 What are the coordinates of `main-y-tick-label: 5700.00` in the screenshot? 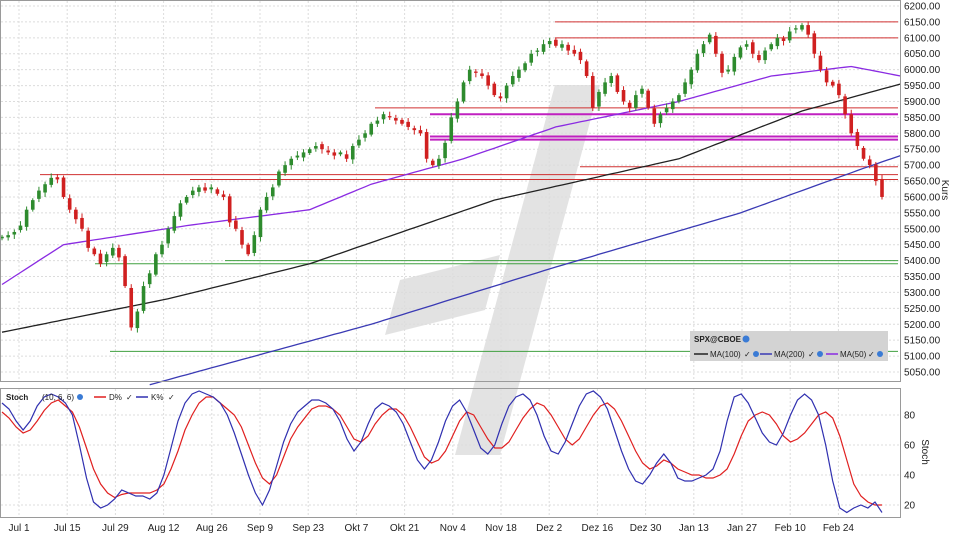 It's located at (922, 166).